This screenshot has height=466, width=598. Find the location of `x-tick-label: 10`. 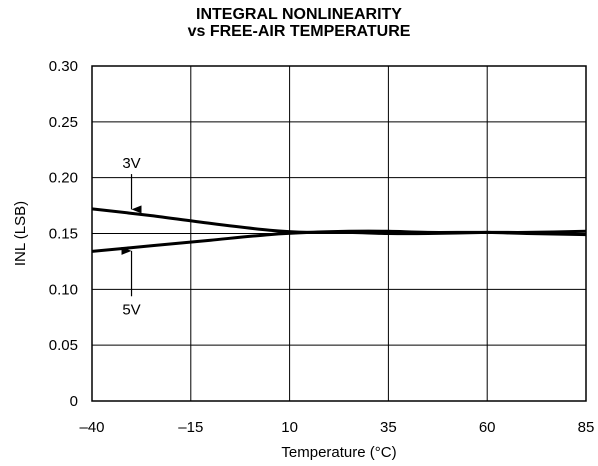

x-tick-label: 10 is located at coordinates (289, 427).